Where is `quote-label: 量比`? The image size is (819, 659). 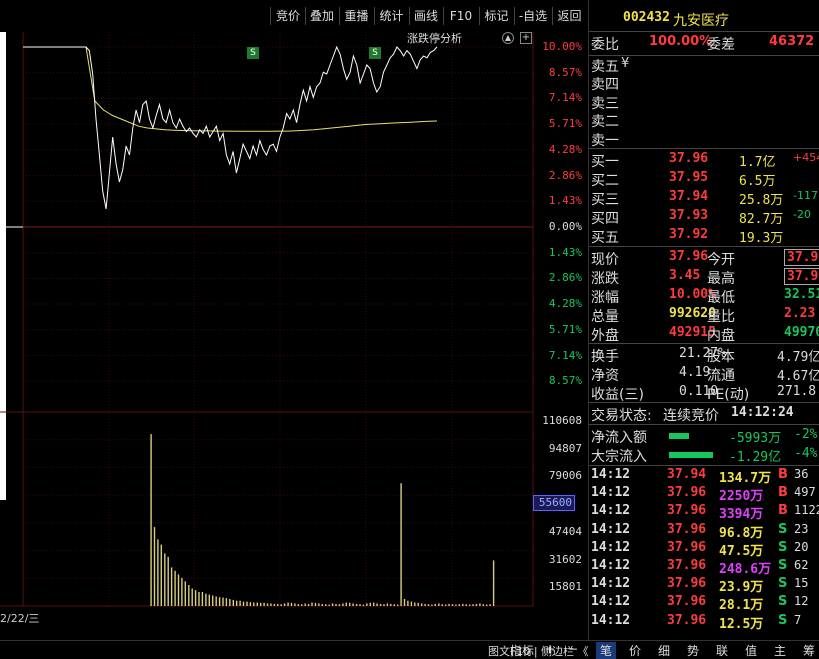 quote-label: 量比 is located at coordinates (721, 317).